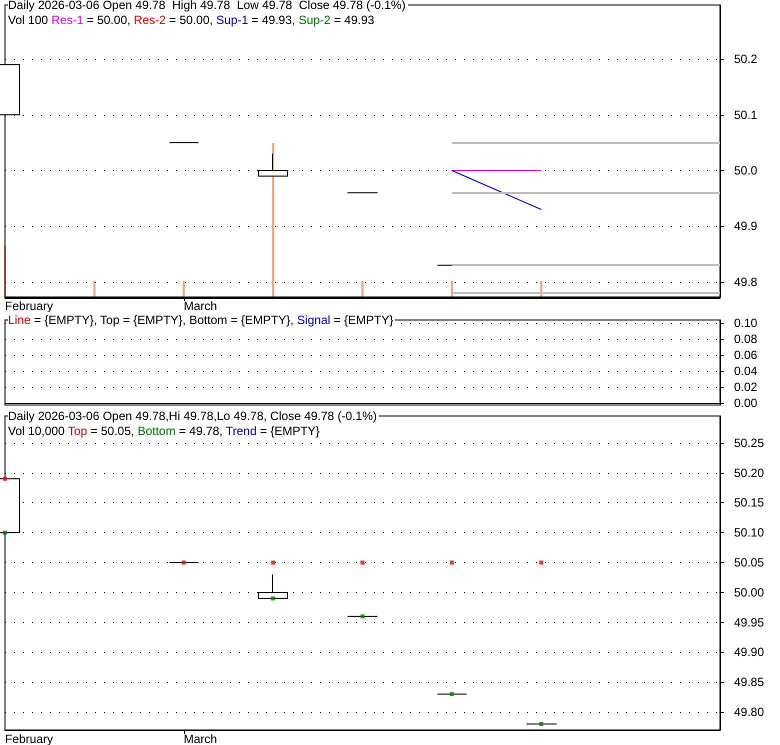 Image resolution: width=780 pixels, height=745 pixels. I want to click on legend-label: Line, so click(19, 320).